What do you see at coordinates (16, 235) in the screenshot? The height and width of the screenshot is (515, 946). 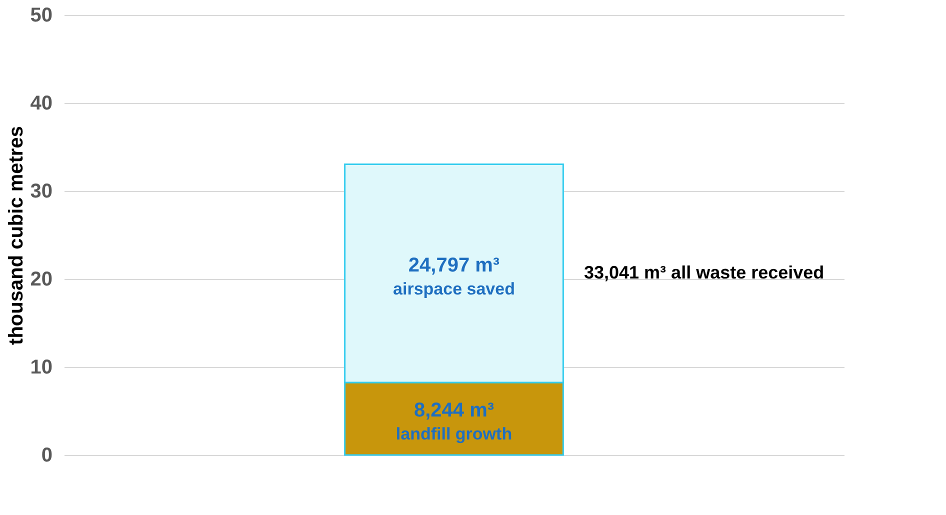 I see `y-axis-title: thousand cubic metres` at bounding box center [16, 235].